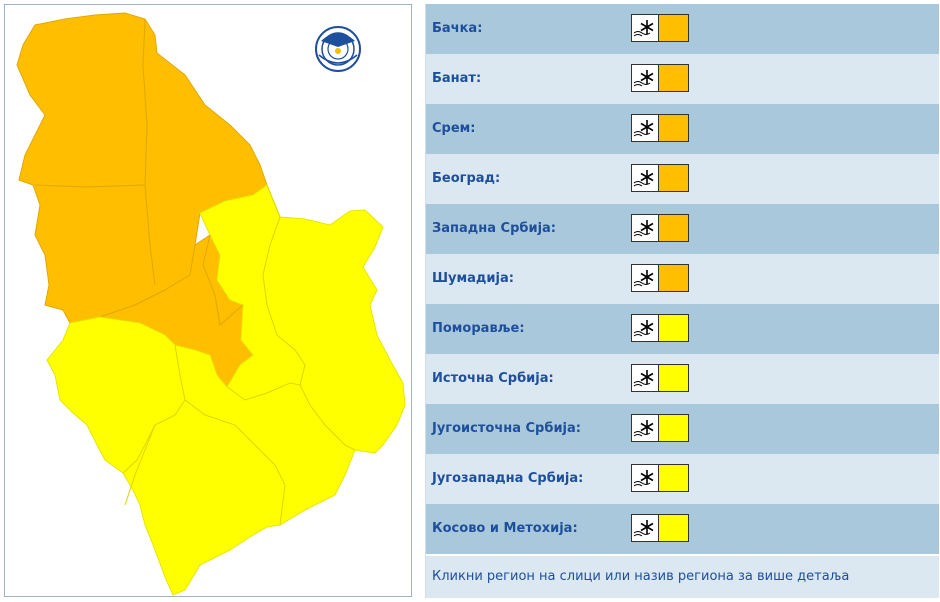  What do you see at coordinates (478, 328) in the screenshot?
I see `region-label: Поморавље:` at bounding box center [478, 328].